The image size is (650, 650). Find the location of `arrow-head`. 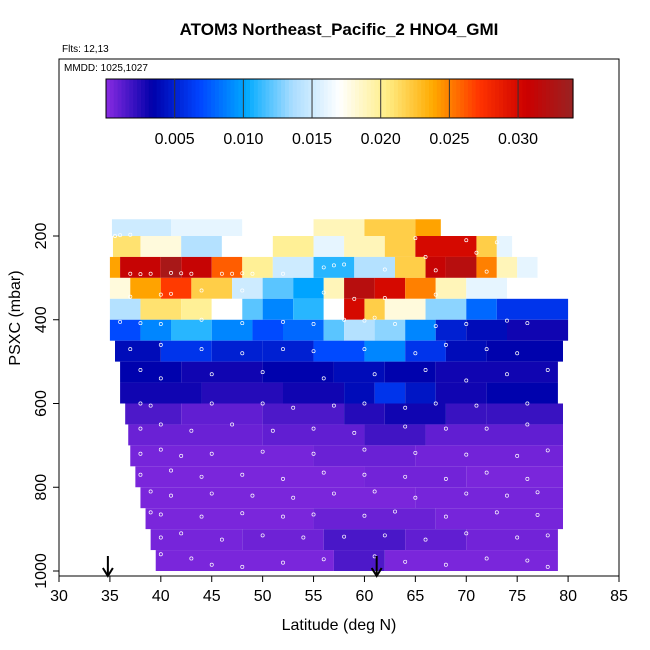

arrow-head is located at coordinates (108, 572).